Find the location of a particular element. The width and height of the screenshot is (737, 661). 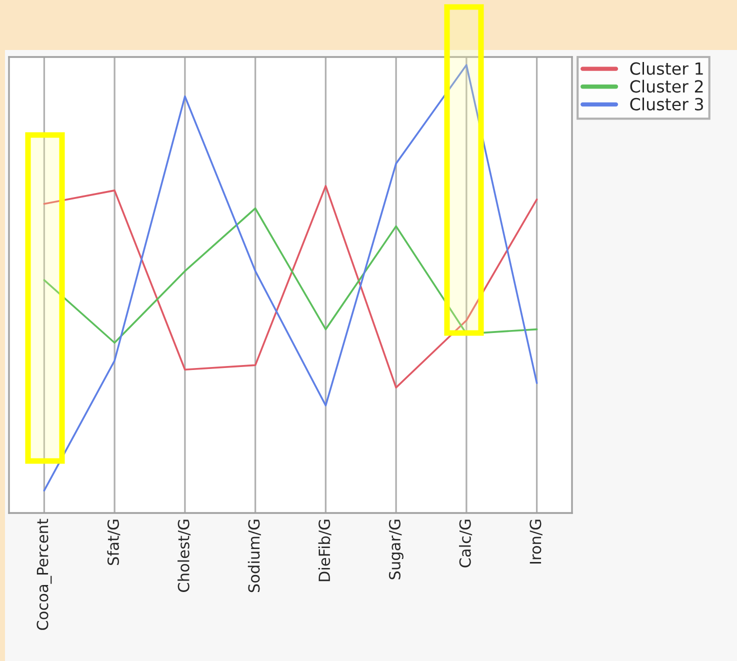

x-tick-label: Sugar/G is located at coordinates (396, 550).